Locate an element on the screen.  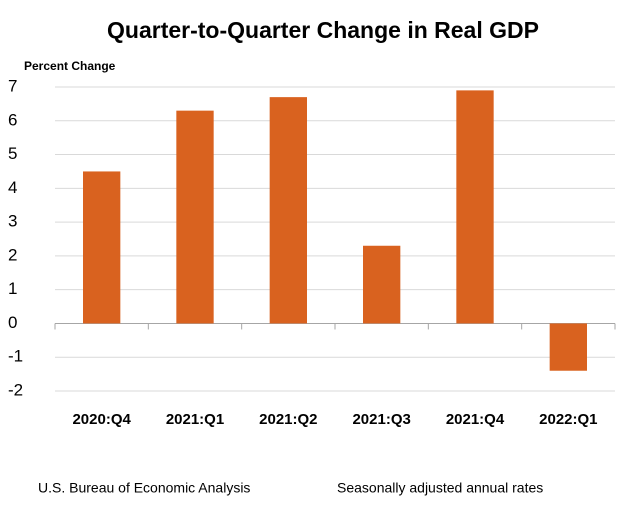
y-tick-label: 0 is located at coordinates (12, 322).